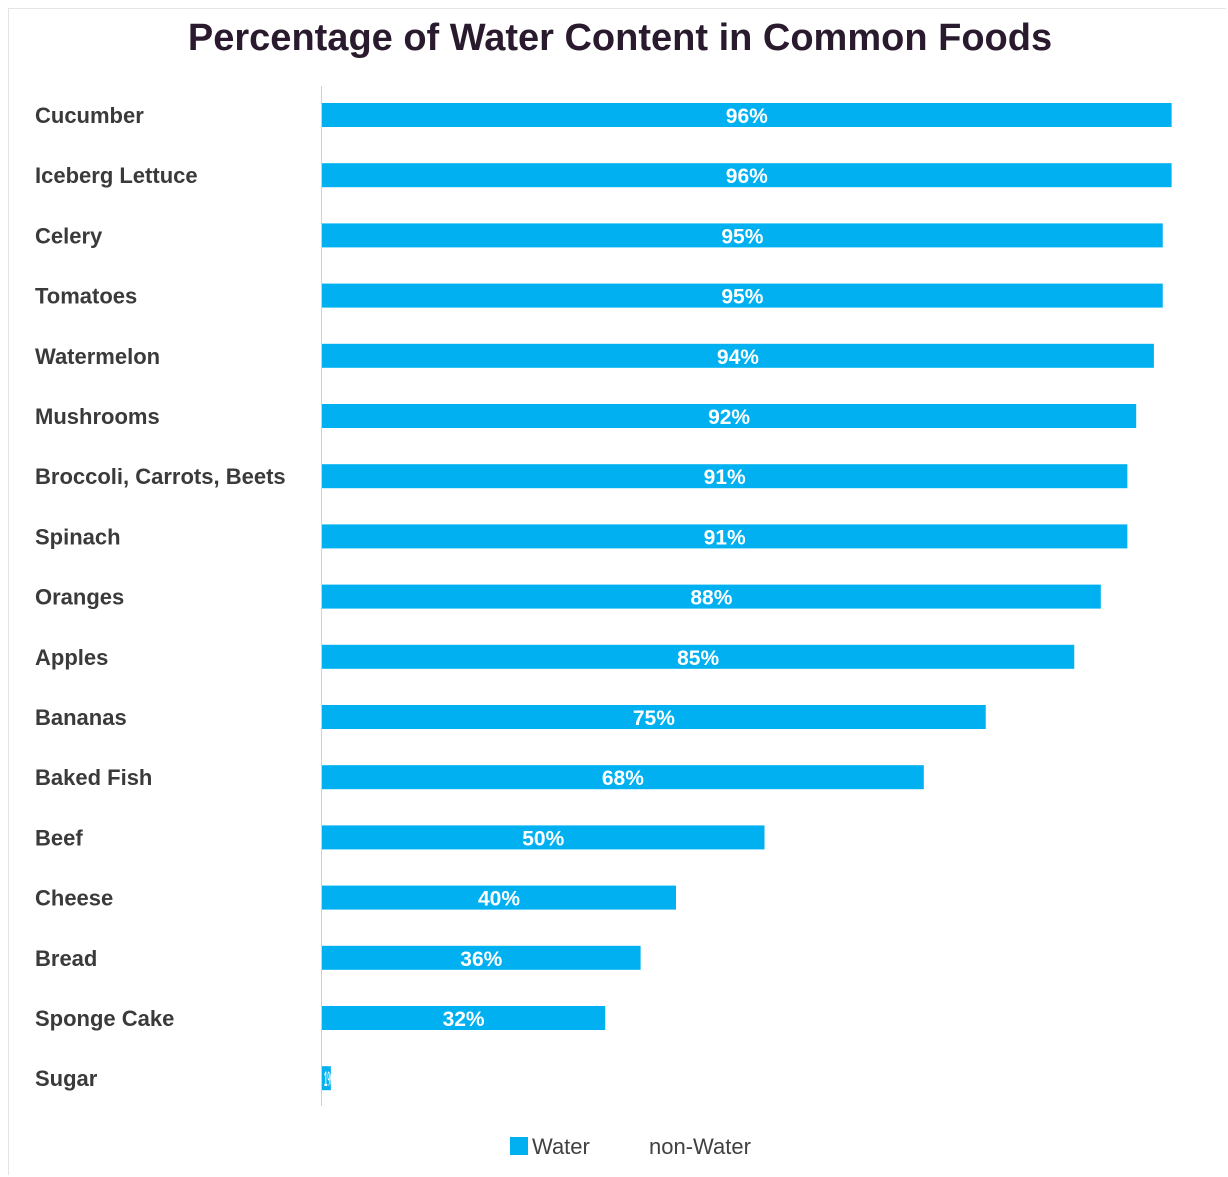 The image size is (1228, 1177). I want to click on bar-water-apples, so click(698, 656).